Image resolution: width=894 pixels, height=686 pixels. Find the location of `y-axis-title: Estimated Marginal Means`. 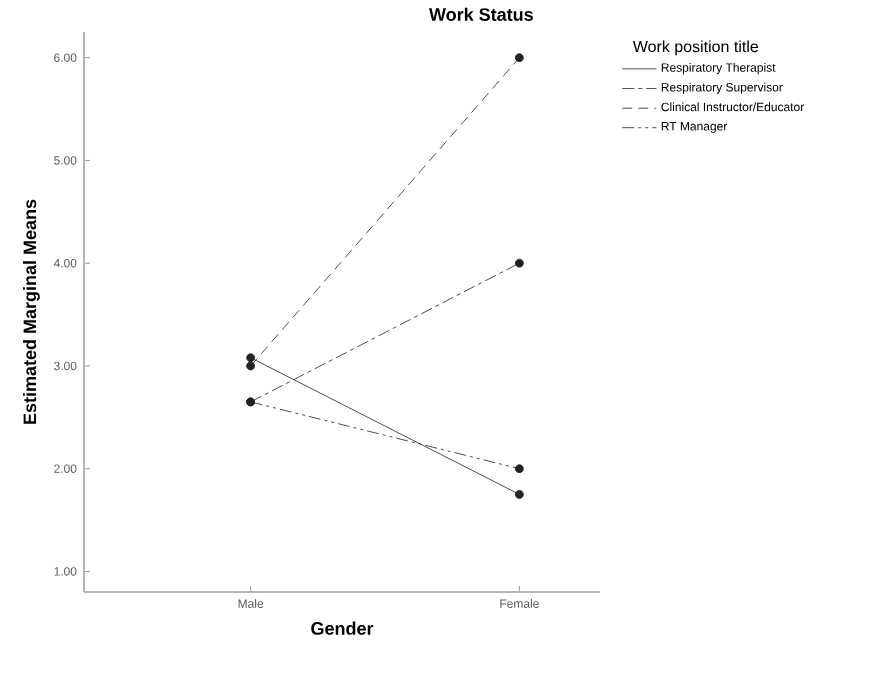

y-axis-title: Estimated Marginal Means is located at coordinates (31, 311).